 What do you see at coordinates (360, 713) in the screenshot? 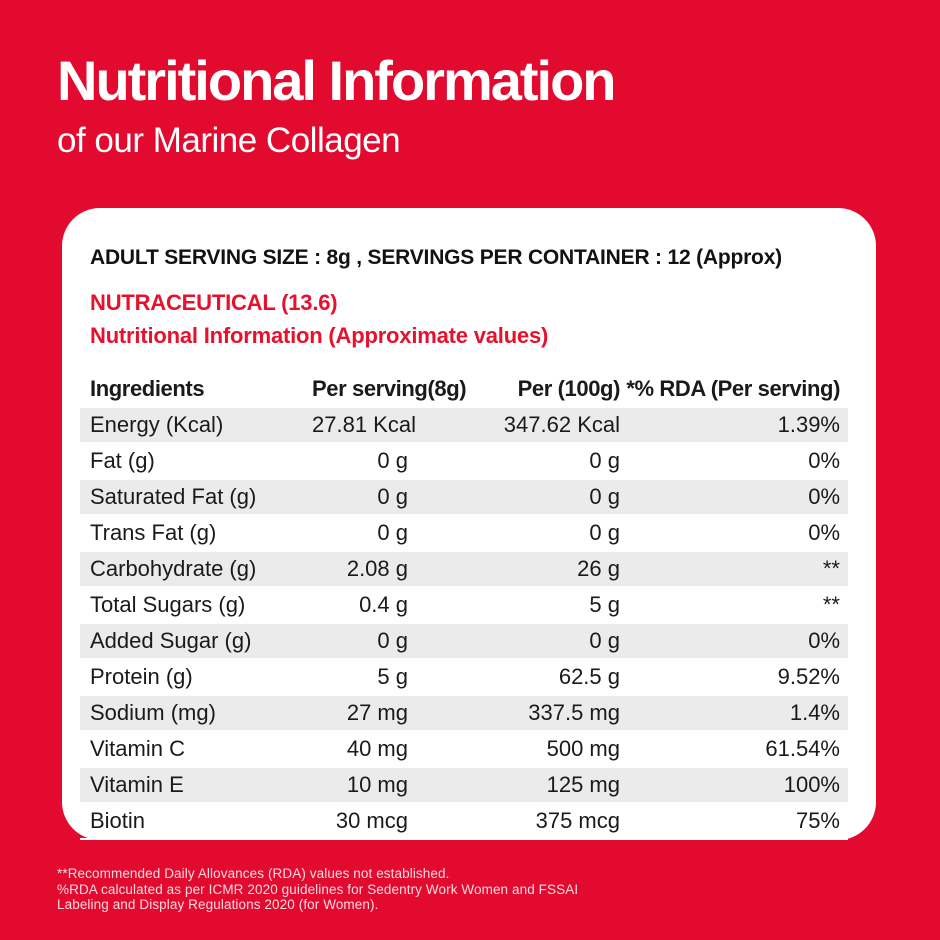
I see `per-serving-cell: 27 mg` at bounding box center [360, 713].